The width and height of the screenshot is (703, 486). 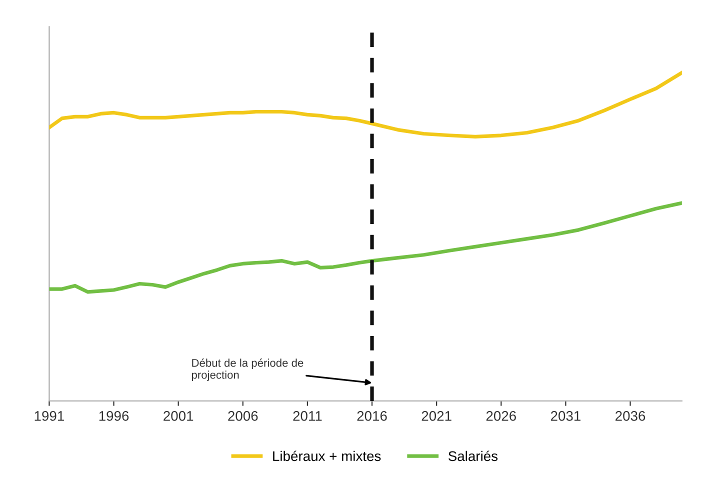 I want to click on x-tick-label: 1996, so click(x=114, y=416).